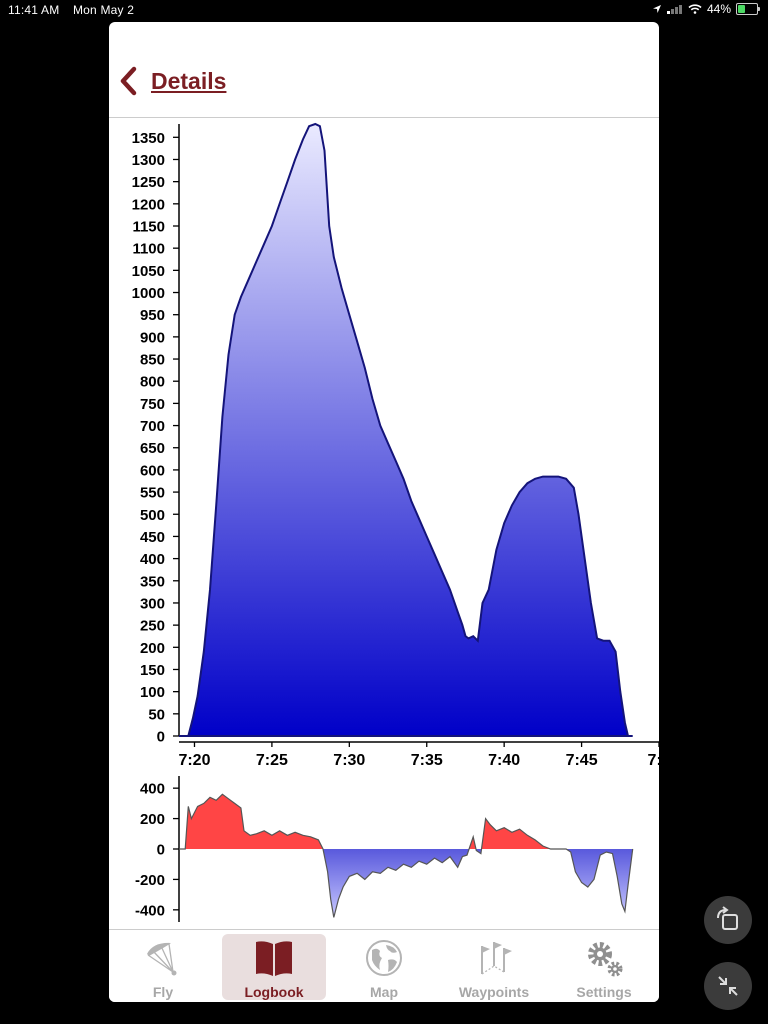  I want to click on altitude-y-tick-label: 50, so click(156, 714).